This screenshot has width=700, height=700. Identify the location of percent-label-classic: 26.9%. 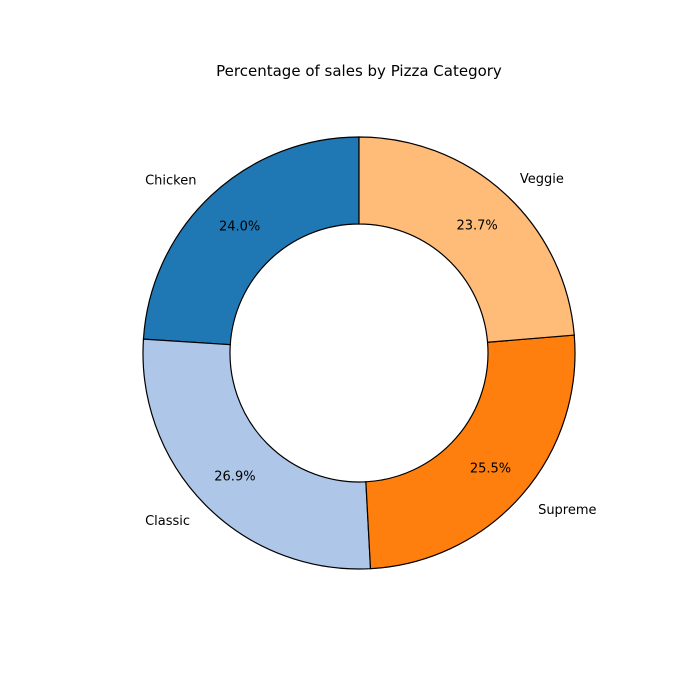
(234, 477).